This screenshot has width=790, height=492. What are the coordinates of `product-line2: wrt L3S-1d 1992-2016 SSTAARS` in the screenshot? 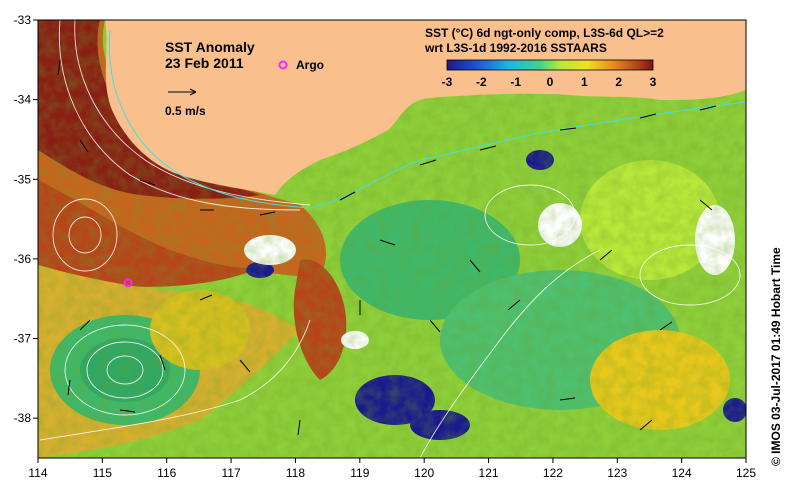 It's located at (515, 48).